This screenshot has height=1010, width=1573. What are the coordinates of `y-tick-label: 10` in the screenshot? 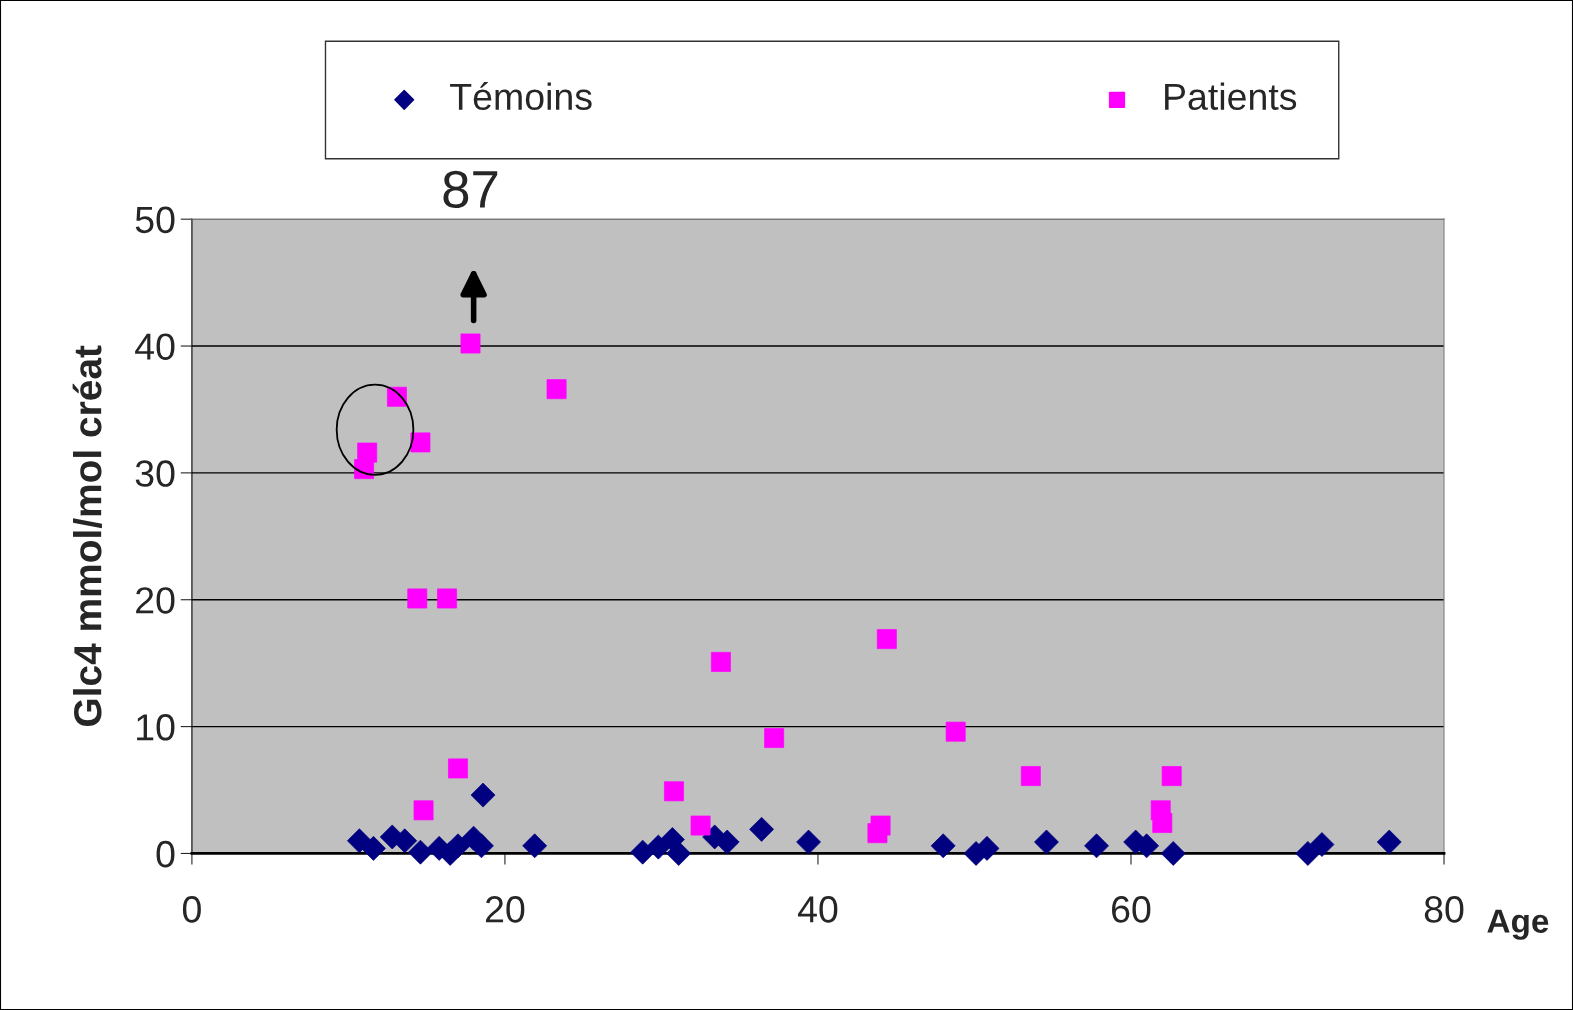 It's located at (156, 727).